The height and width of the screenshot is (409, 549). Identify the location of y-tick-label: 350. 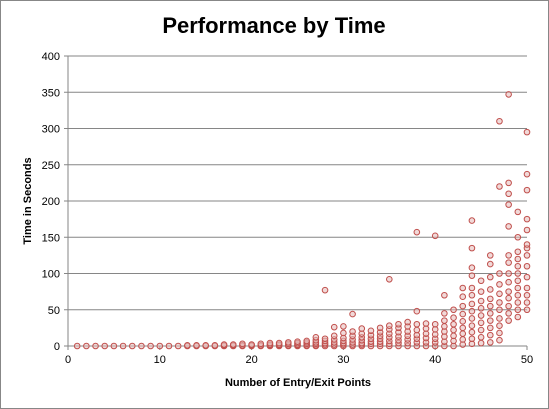
(51, 93).